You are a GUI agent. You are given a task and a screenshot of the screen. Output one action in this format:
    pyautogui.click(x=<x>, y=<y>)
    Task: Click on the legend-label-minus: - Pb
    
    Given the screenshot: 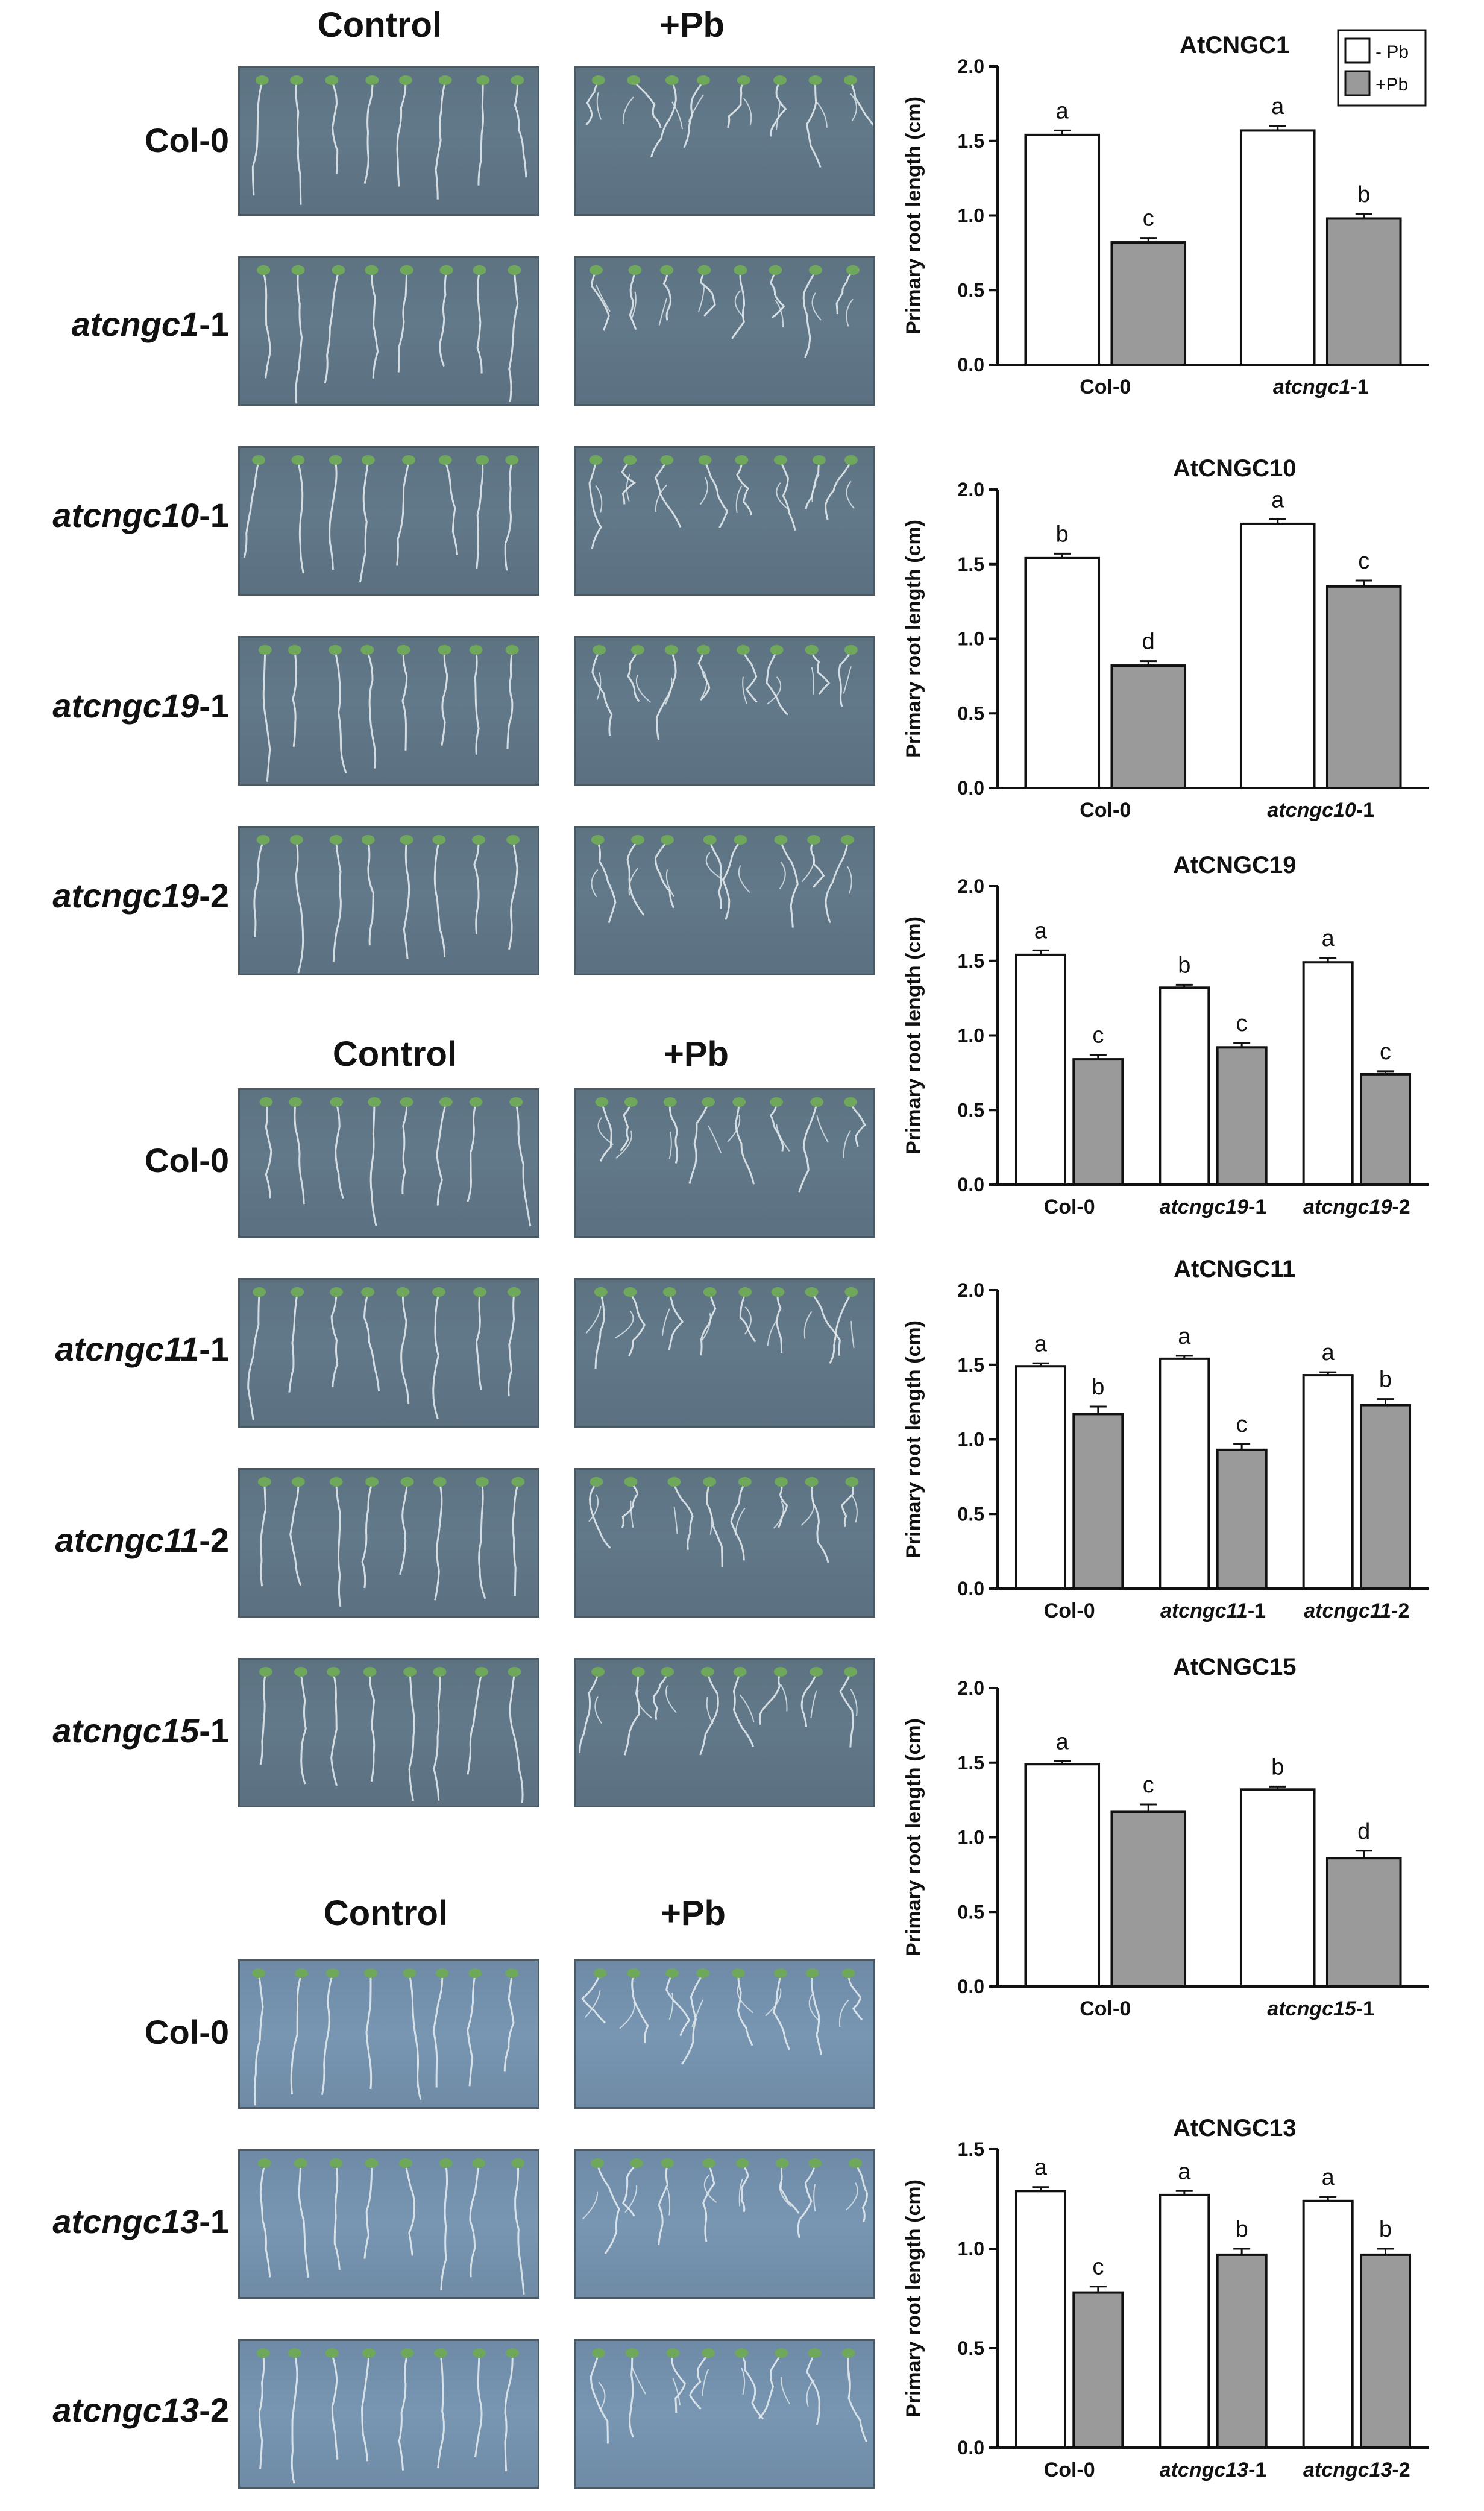 What is the action you would take?
    pyautogui.click(x=1392, y=52)
    